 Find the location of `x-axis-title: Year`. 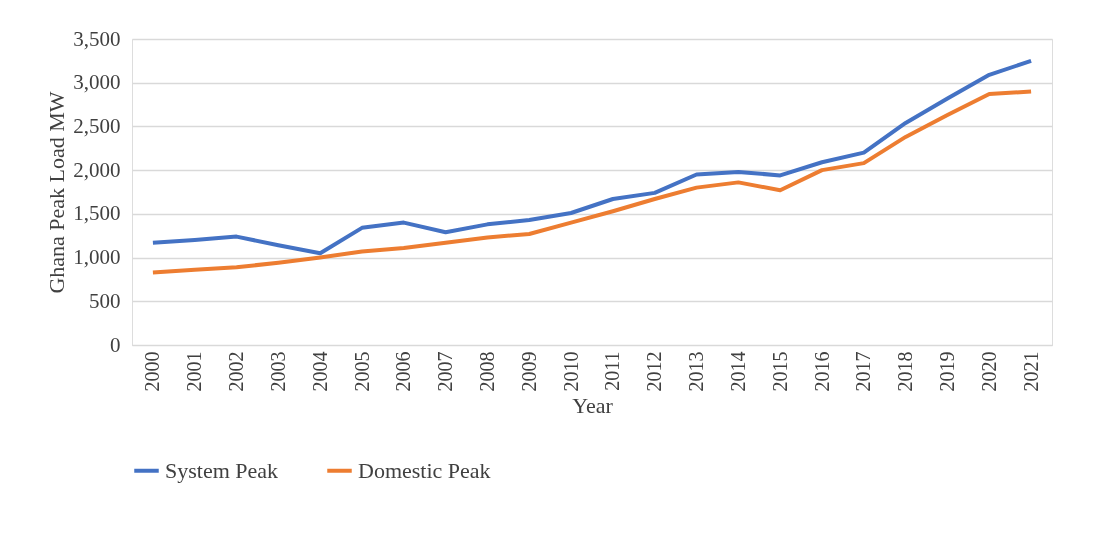

x-axis-title: Year is located at coordinates (593, 405).